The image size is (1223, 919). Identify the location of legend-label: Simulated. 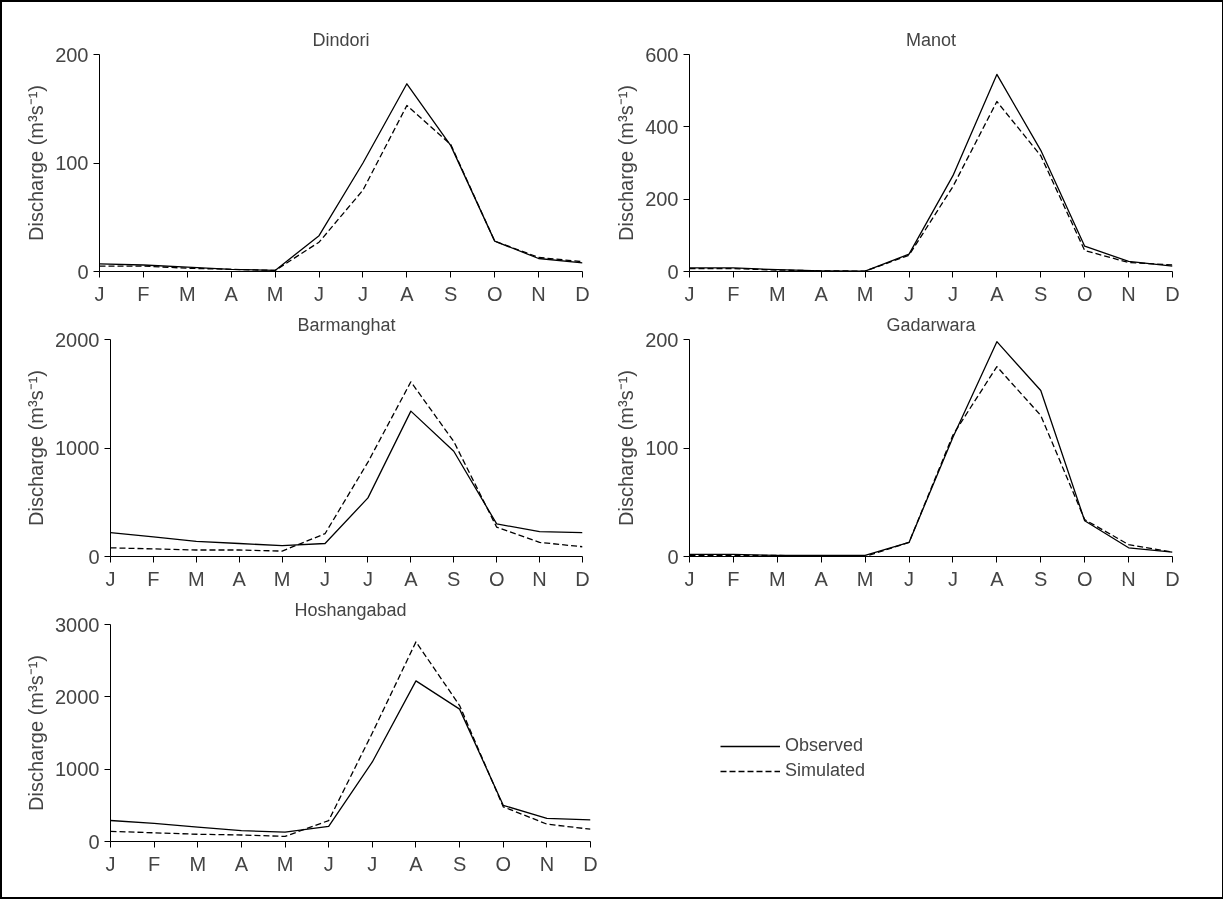
(825, 770).